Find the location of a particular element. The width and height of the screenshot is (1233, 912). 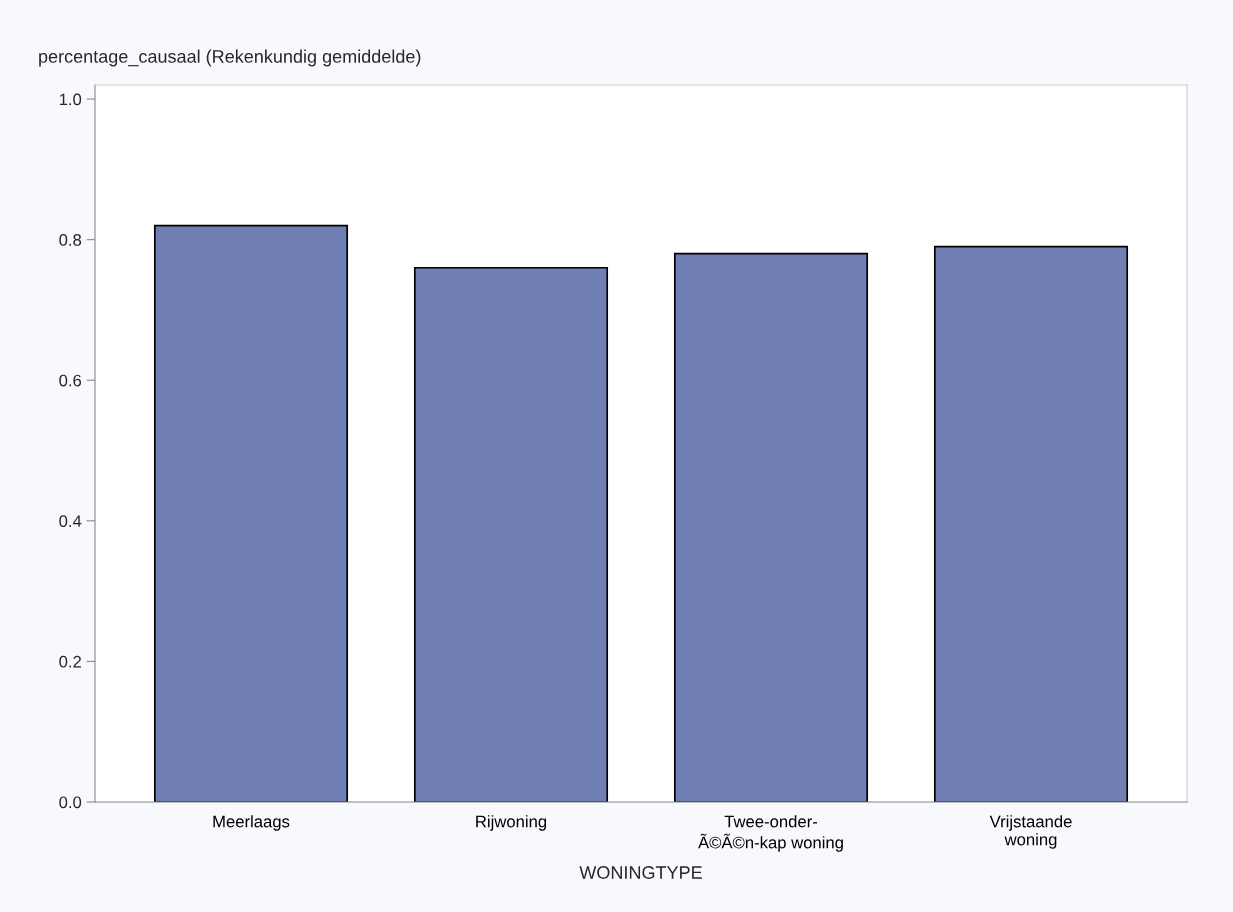

y-axis-title: percentage_causaal (Rekenkundig gemiddelde) is located at coordinates (230, 58).